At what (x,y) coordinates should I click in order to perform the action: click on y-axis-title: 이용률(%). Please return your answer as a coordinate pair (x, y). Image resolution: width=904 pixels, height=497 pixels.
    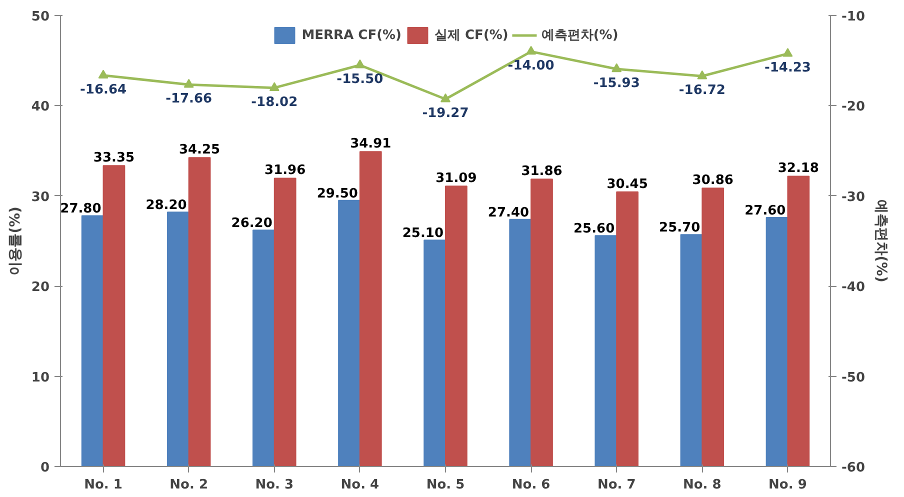
    Looking at the image, I should click on (15, 241).